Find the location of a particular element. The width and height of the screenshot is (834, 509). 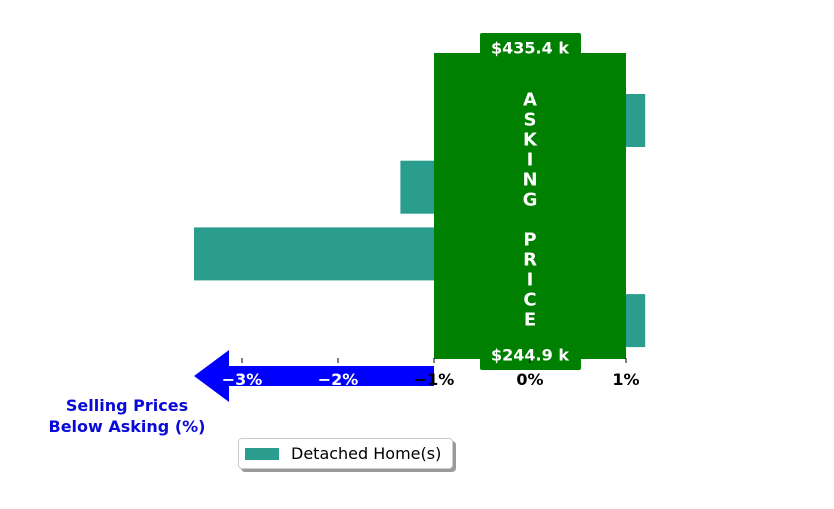

x-tick-label: 0% is located at coordinates (529, 379).